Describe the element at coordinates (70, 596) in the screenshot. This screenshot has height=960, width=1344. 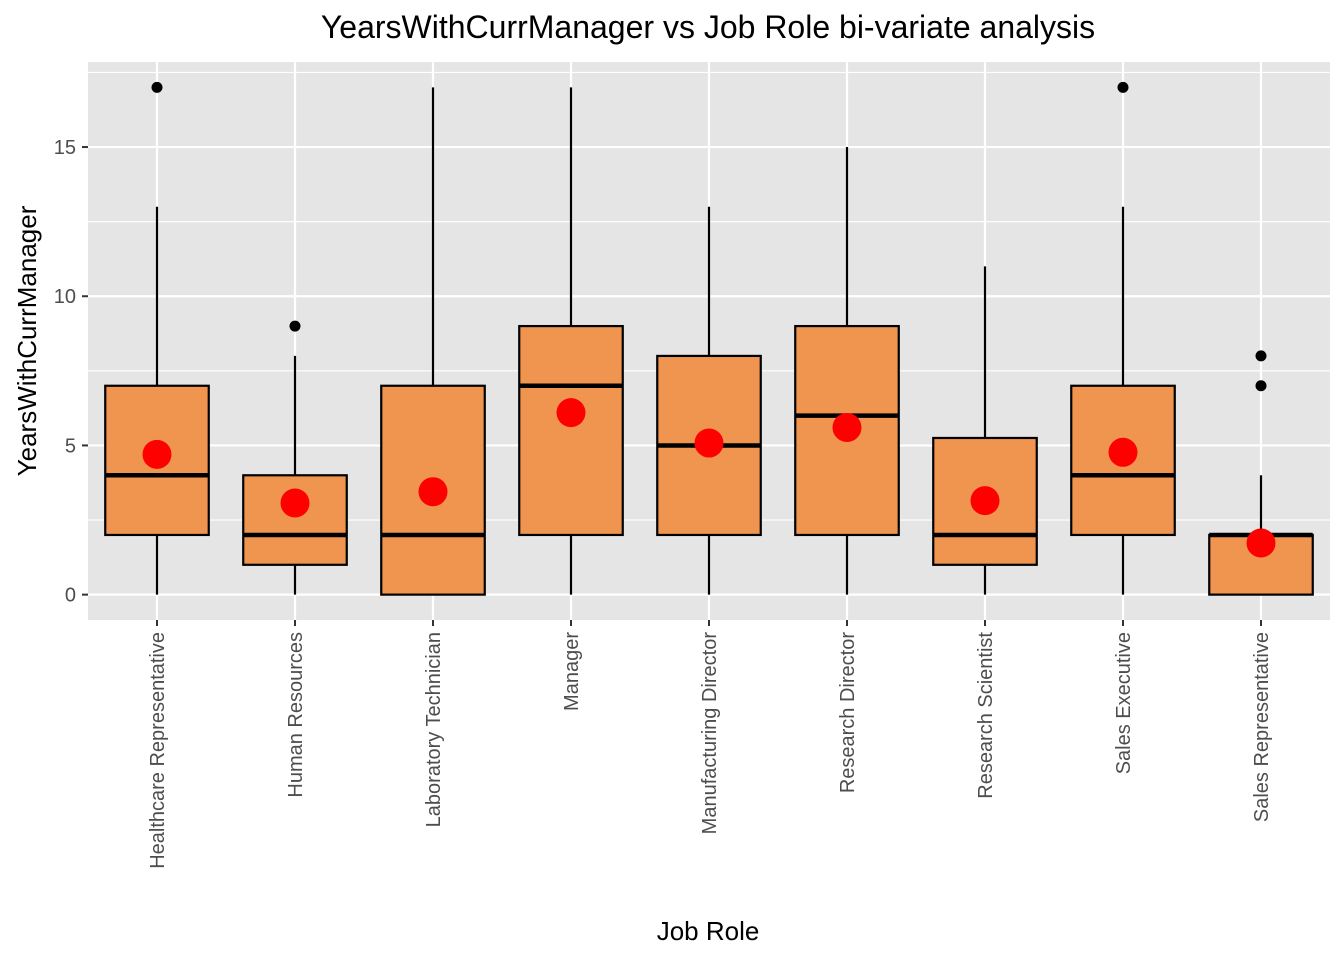
I see `y-tick-label: 0` at that location.